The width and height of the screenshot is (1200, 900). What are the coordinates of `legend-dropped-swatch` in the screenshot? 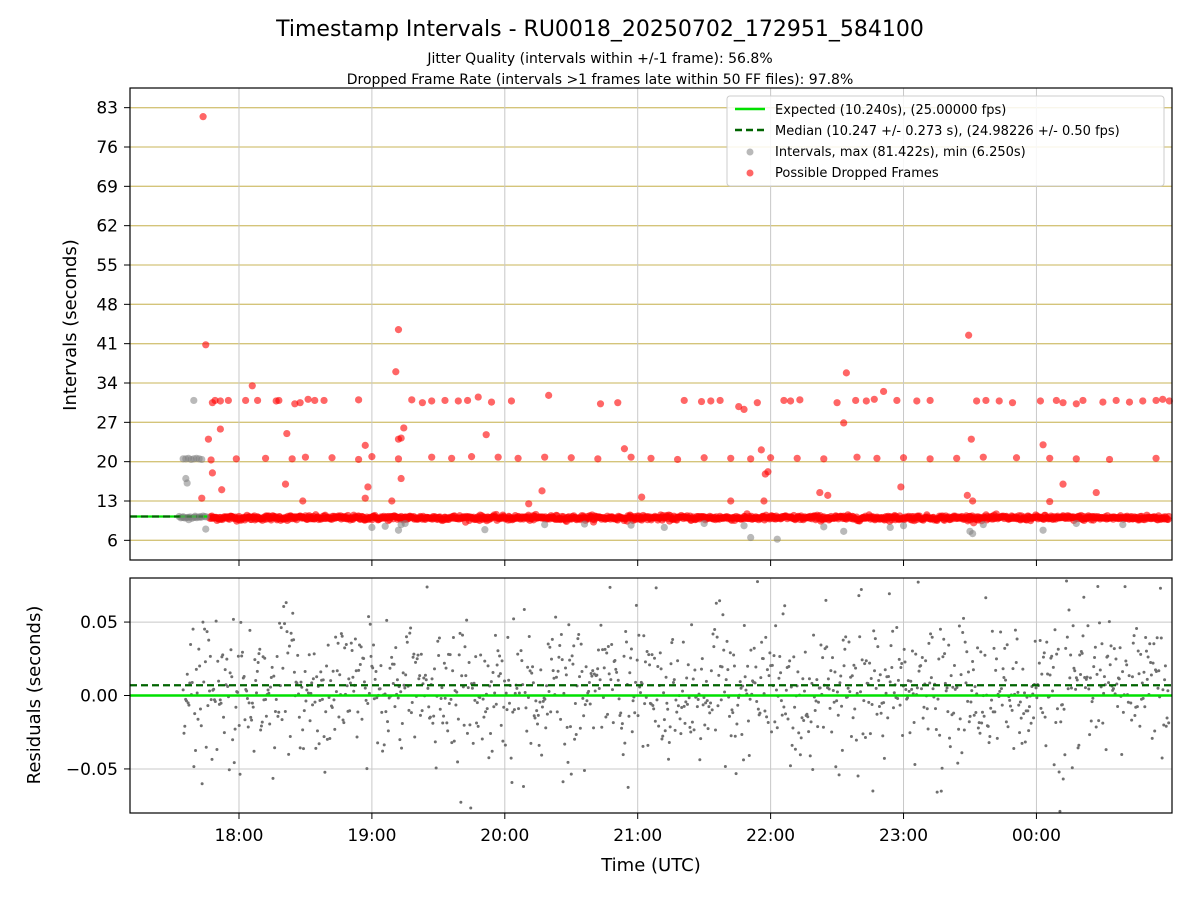 It's located at (750, 173).